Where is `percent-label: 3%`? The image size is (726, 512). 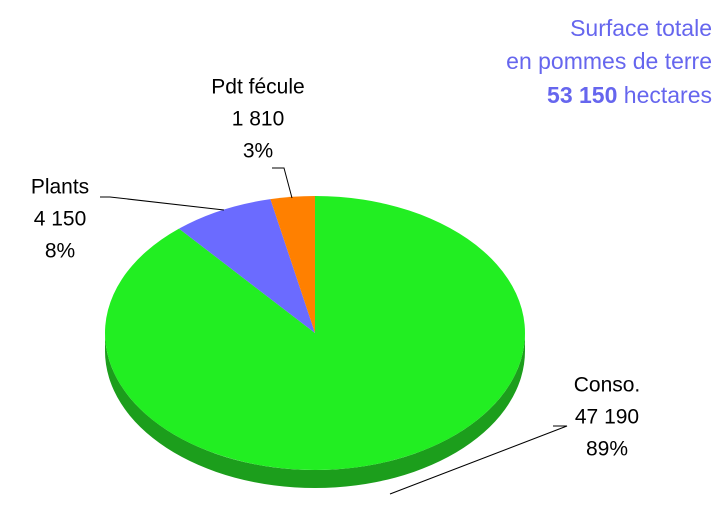
percent-label: 3% is located at coordinates (258, 151).